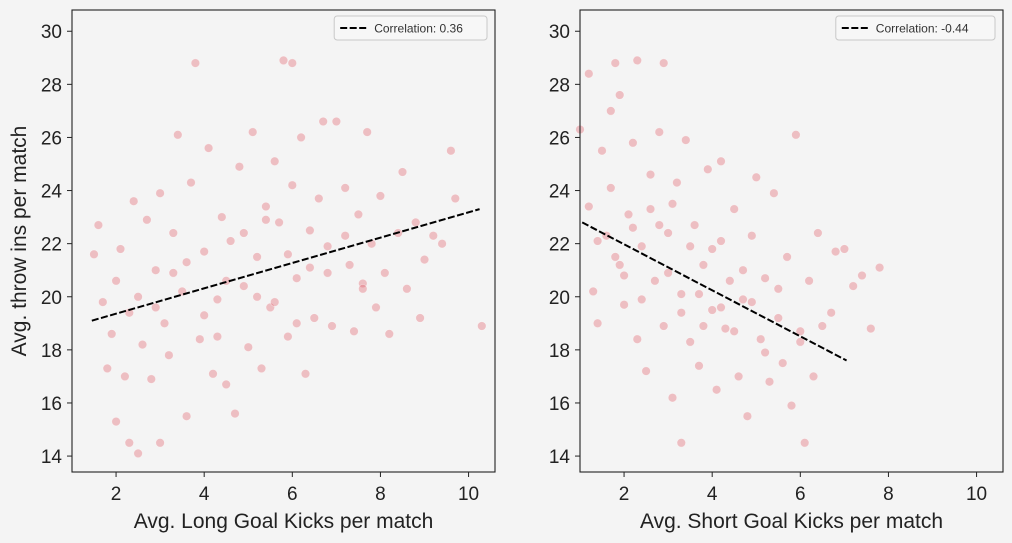 This screenshot has height=543, width=1012. Describe the element at coordinates (51, 85) in the screenshot. I see `y-tick-label: 28` at that location.